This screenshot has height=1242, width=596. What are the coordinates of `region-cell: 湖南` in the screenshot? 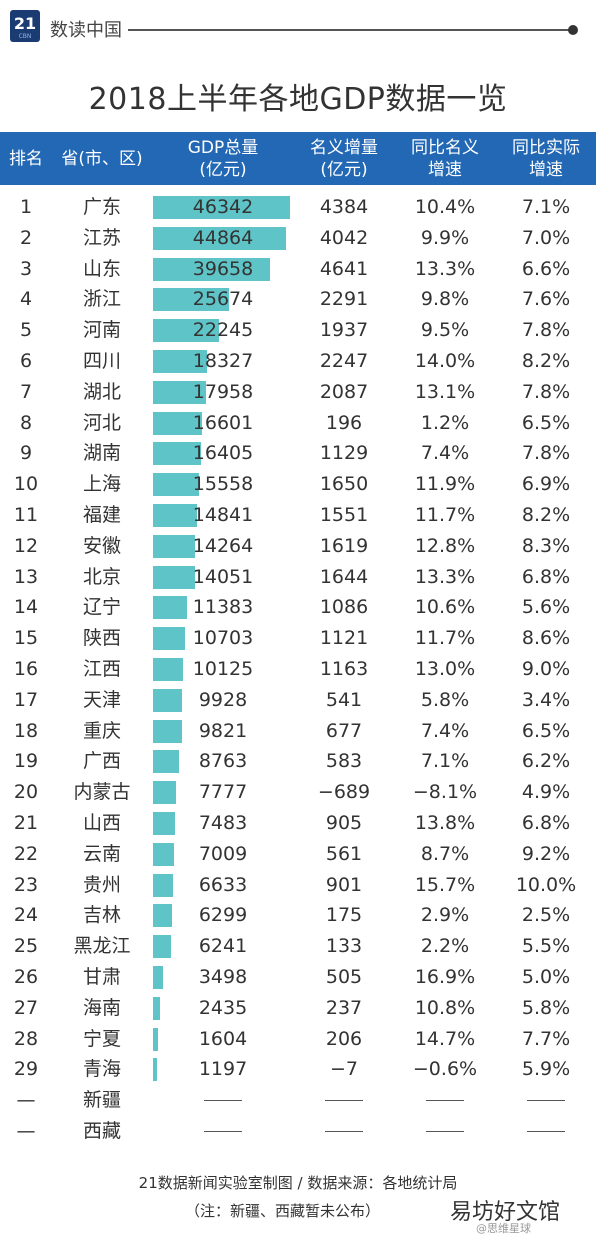 It's located at (101, 453).